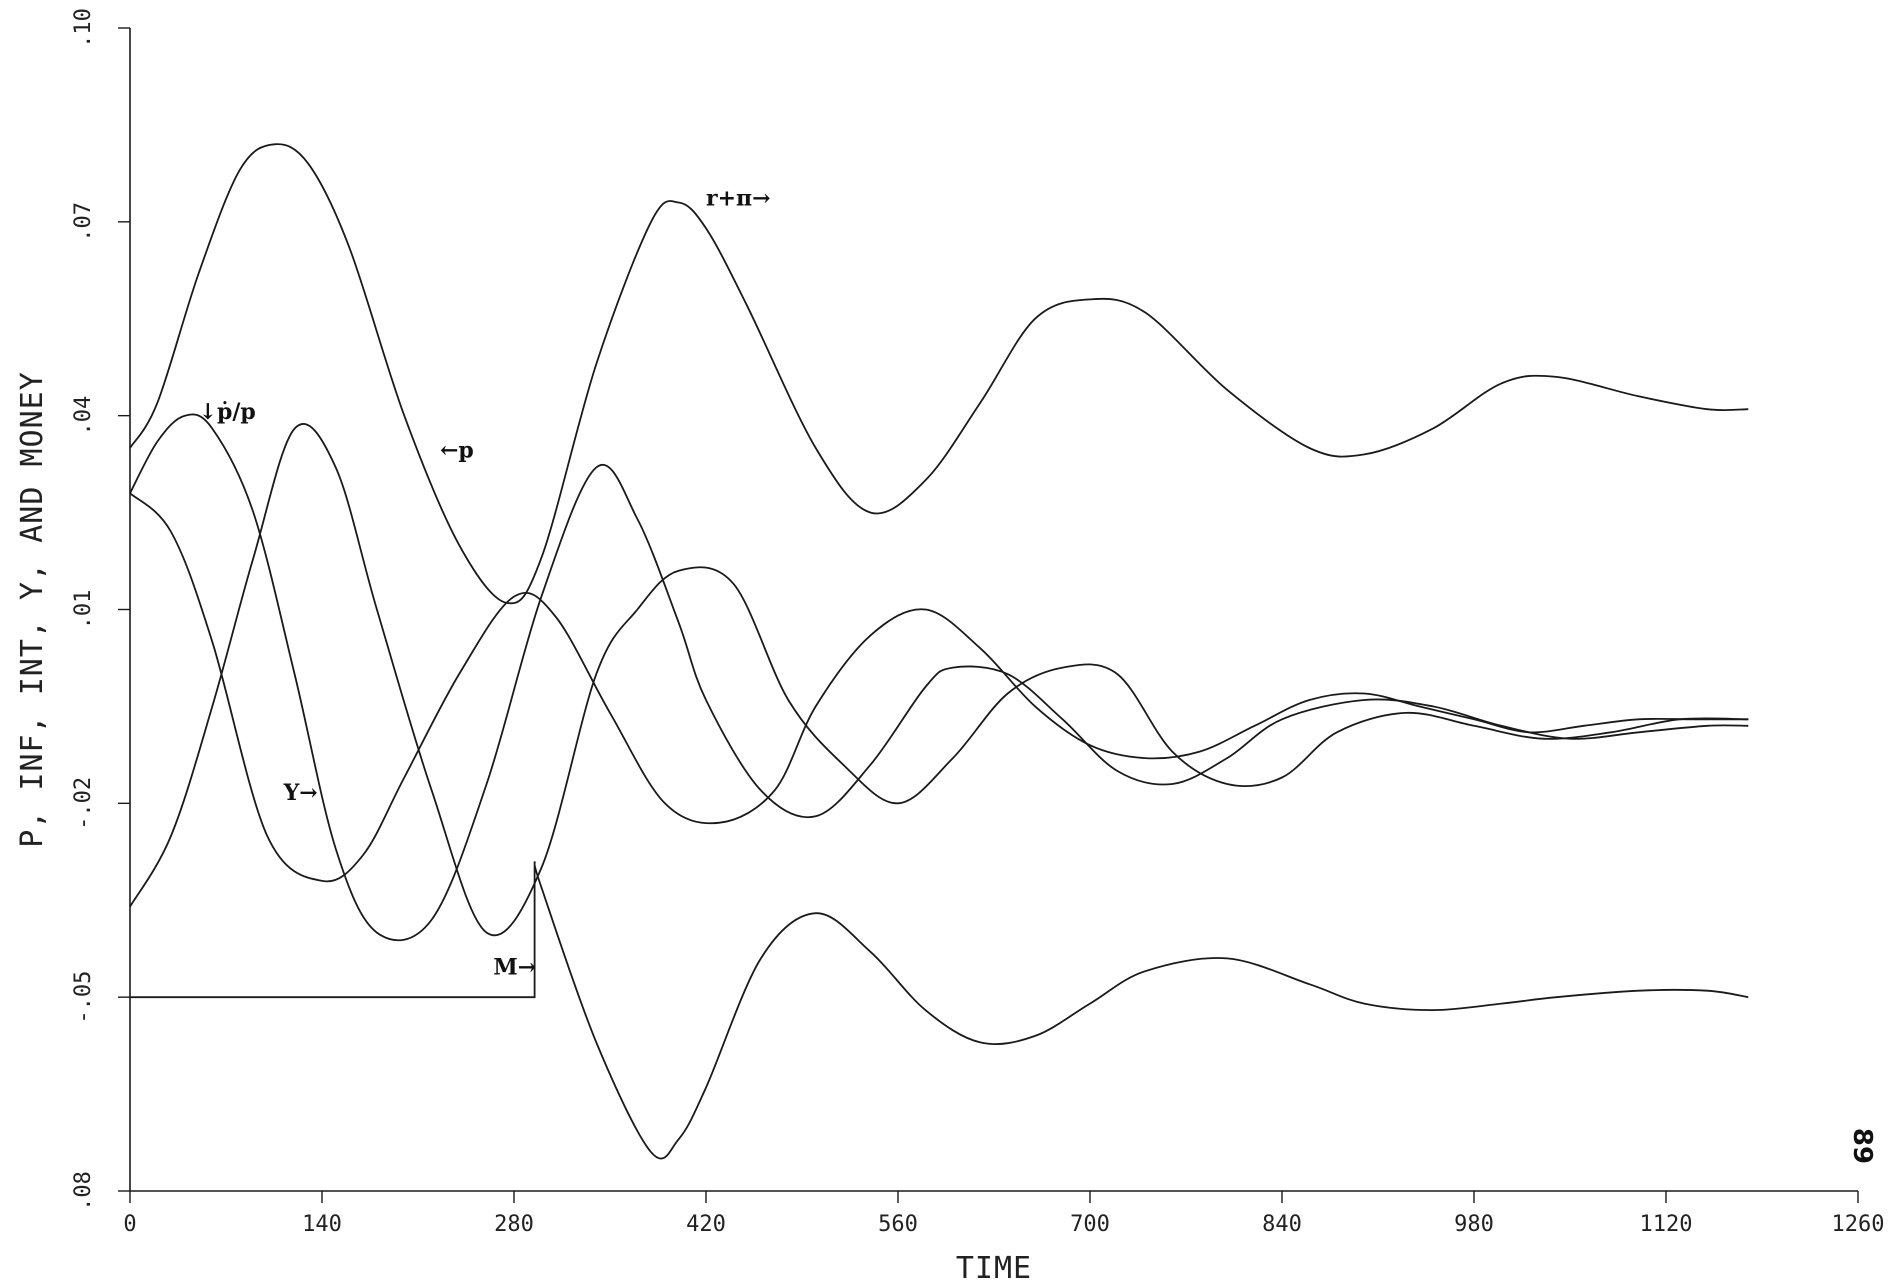  Describe the element at coordinates (1003, 1214) in the screenshot. I see `x-ticks: 0 140 280 420 560 700 840 980 1120 1260` at that location.